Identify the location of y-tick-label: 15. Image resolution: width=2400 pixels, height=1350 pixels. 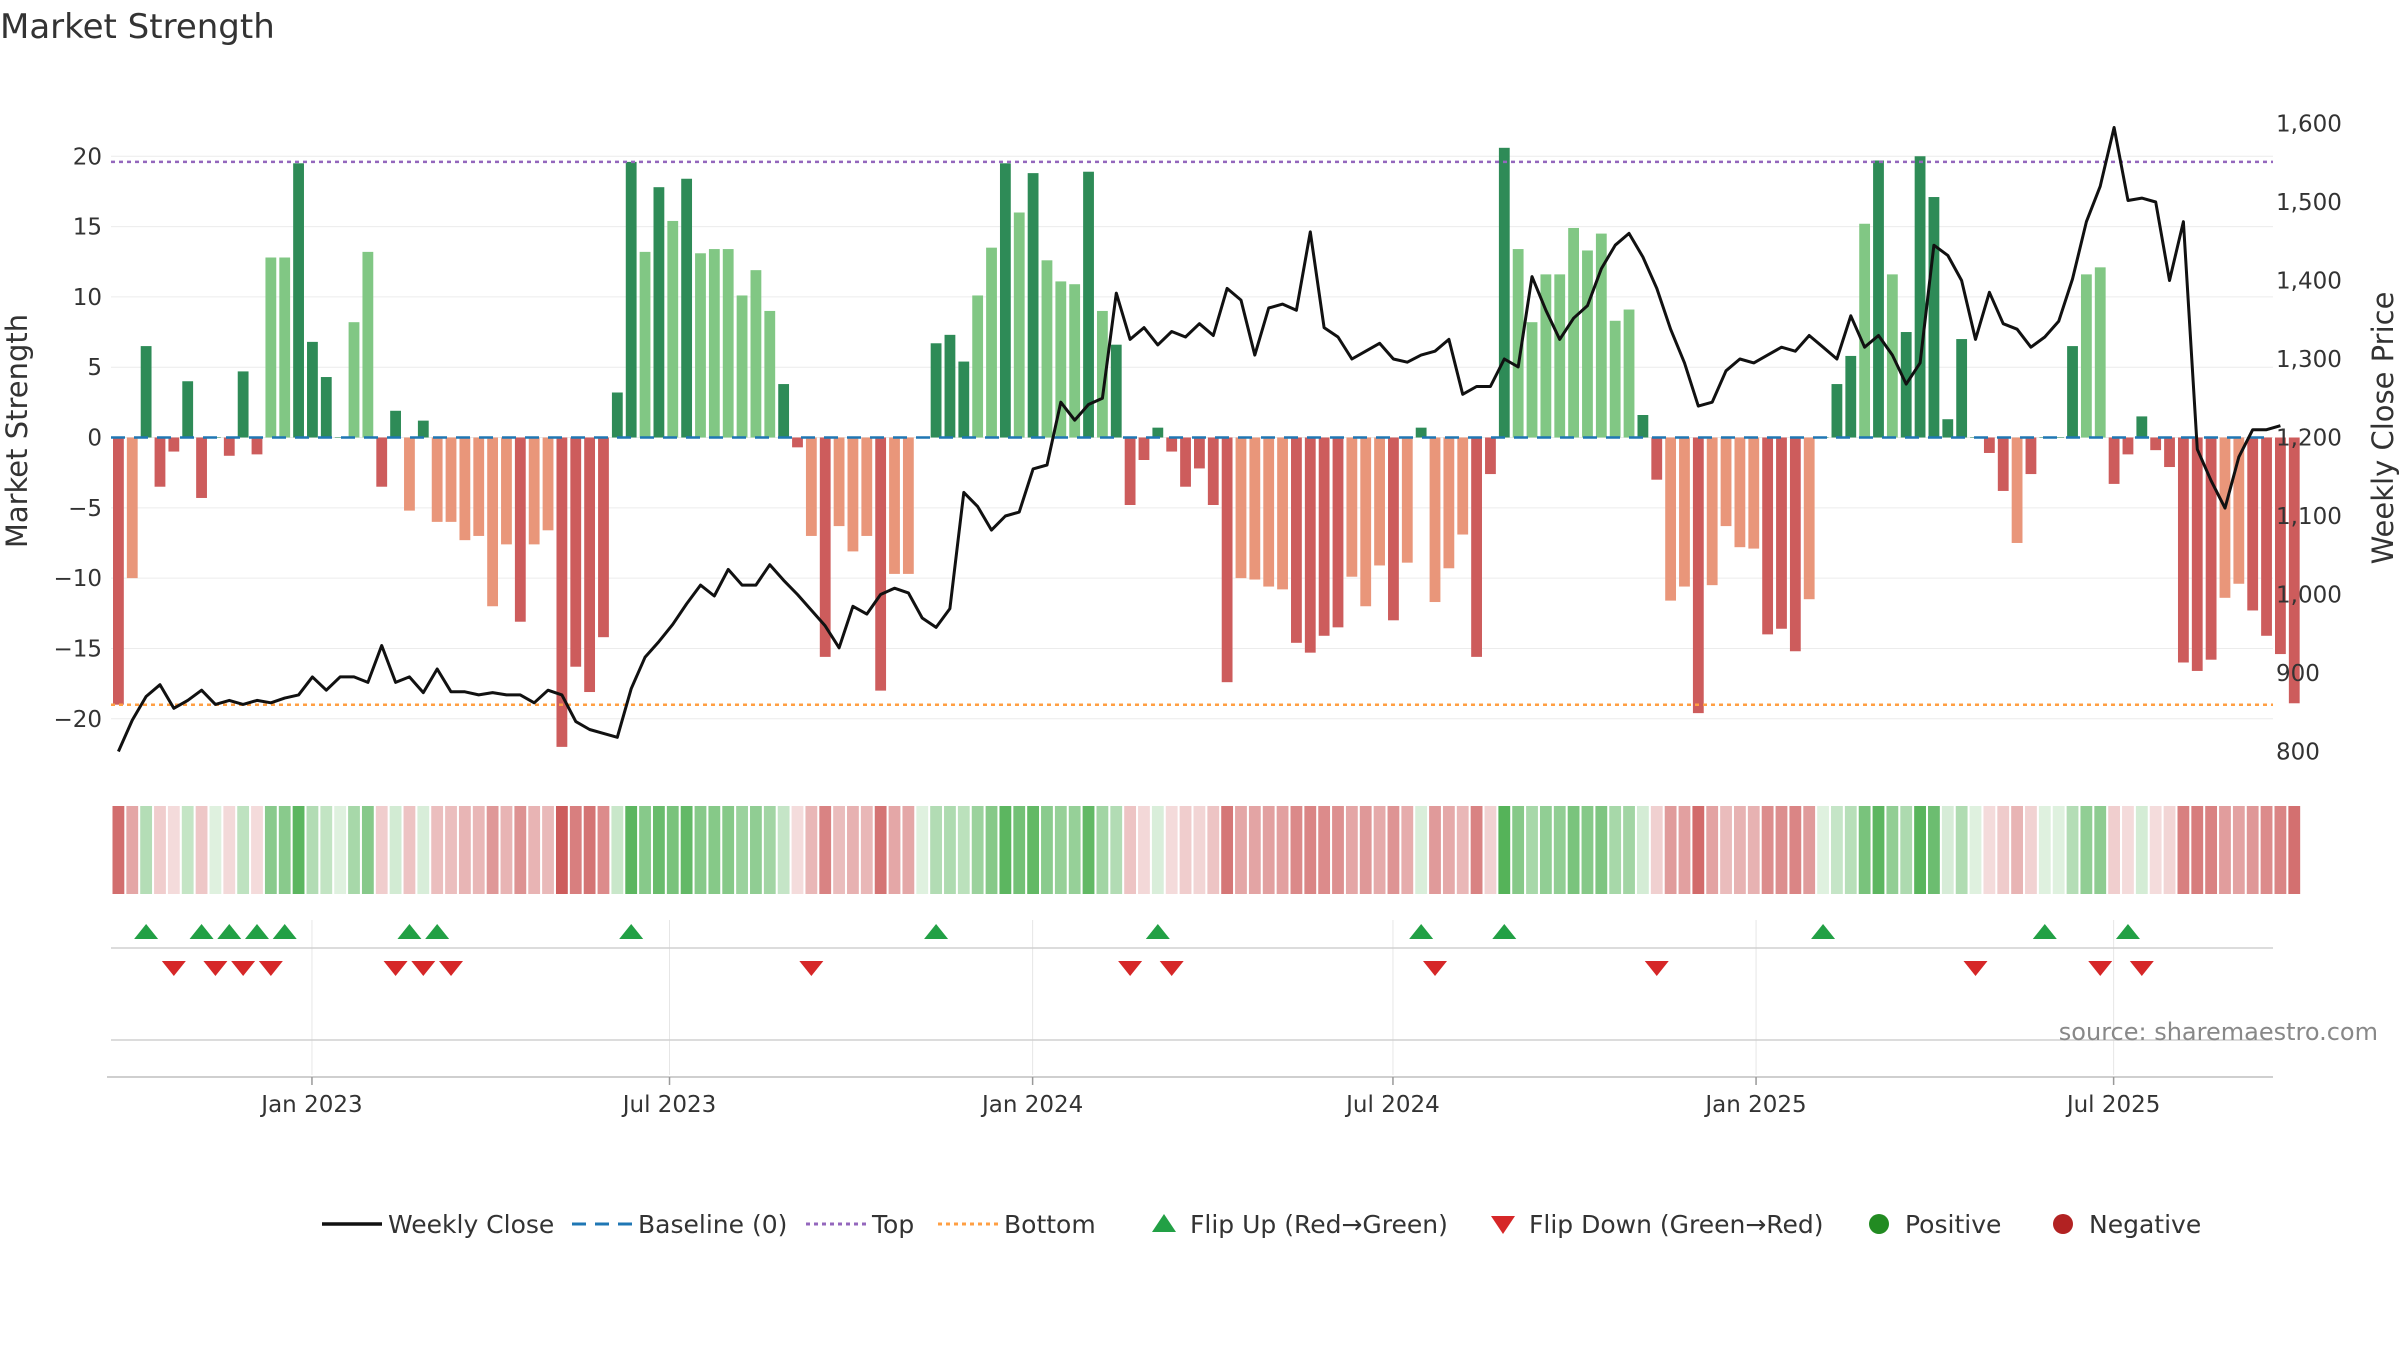
(87, 228).